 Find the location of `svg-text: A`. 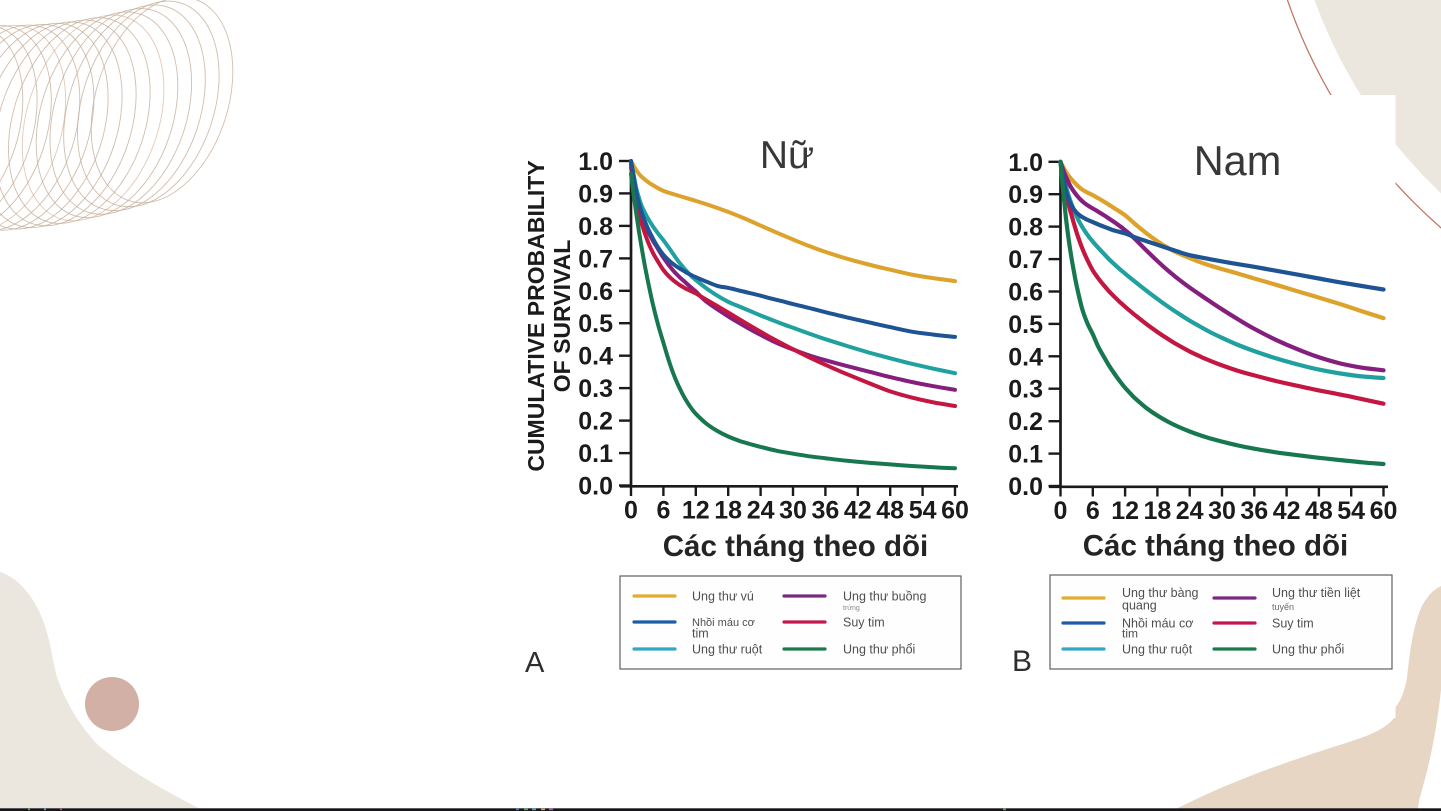

svg-text: A is located at coordinates (535, 663).